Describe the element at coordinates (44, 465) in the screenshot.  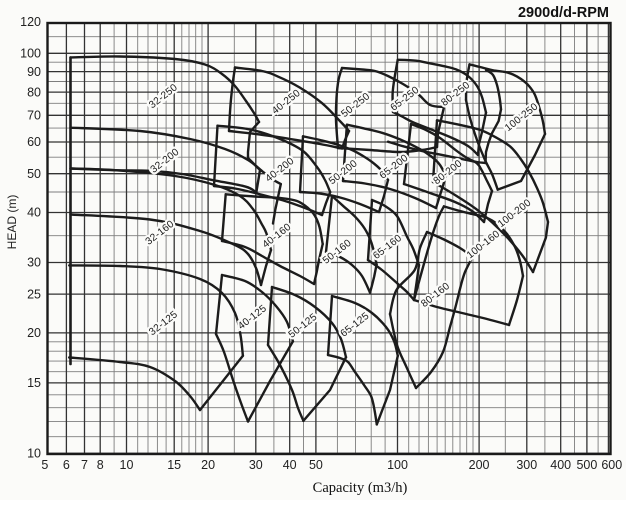
I see `svg-text: 5` at that location.